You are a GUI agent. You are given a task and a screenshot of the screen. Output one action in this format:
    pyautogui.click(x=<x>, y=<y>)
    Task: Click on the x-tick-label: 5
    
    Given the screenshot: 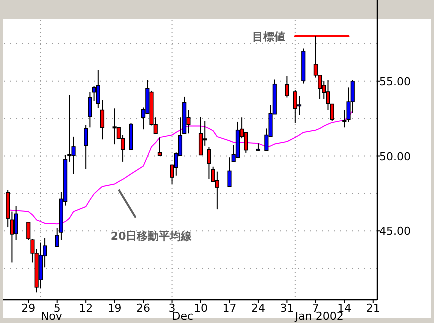 What is the action you would take?
    pyautogui.click(x=57, y=308)
    